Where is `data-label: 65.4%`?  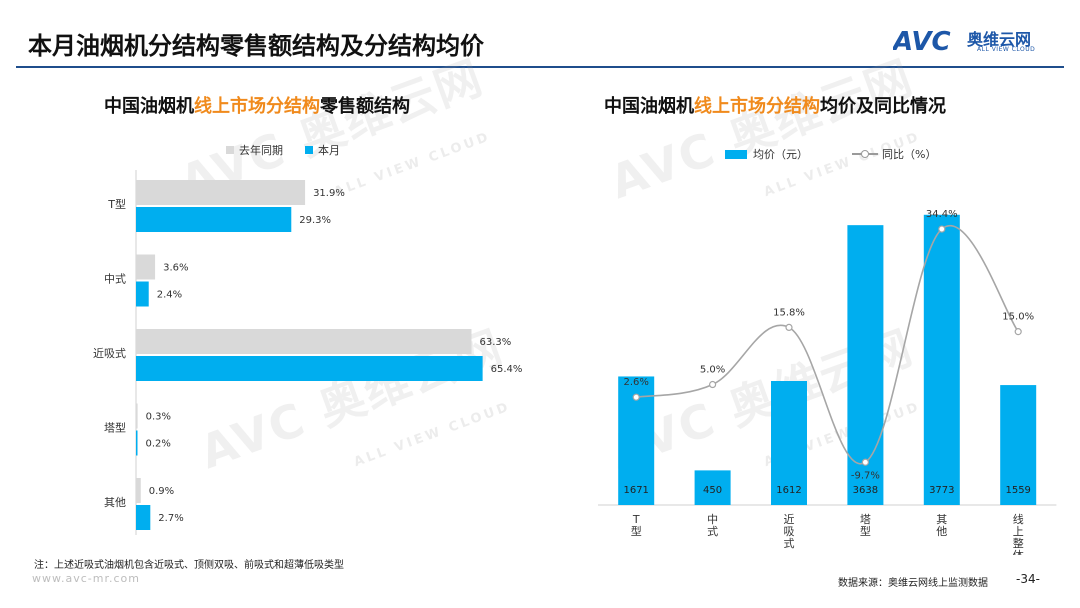 data-label: 65.4% is located at coordinates (507, 369).